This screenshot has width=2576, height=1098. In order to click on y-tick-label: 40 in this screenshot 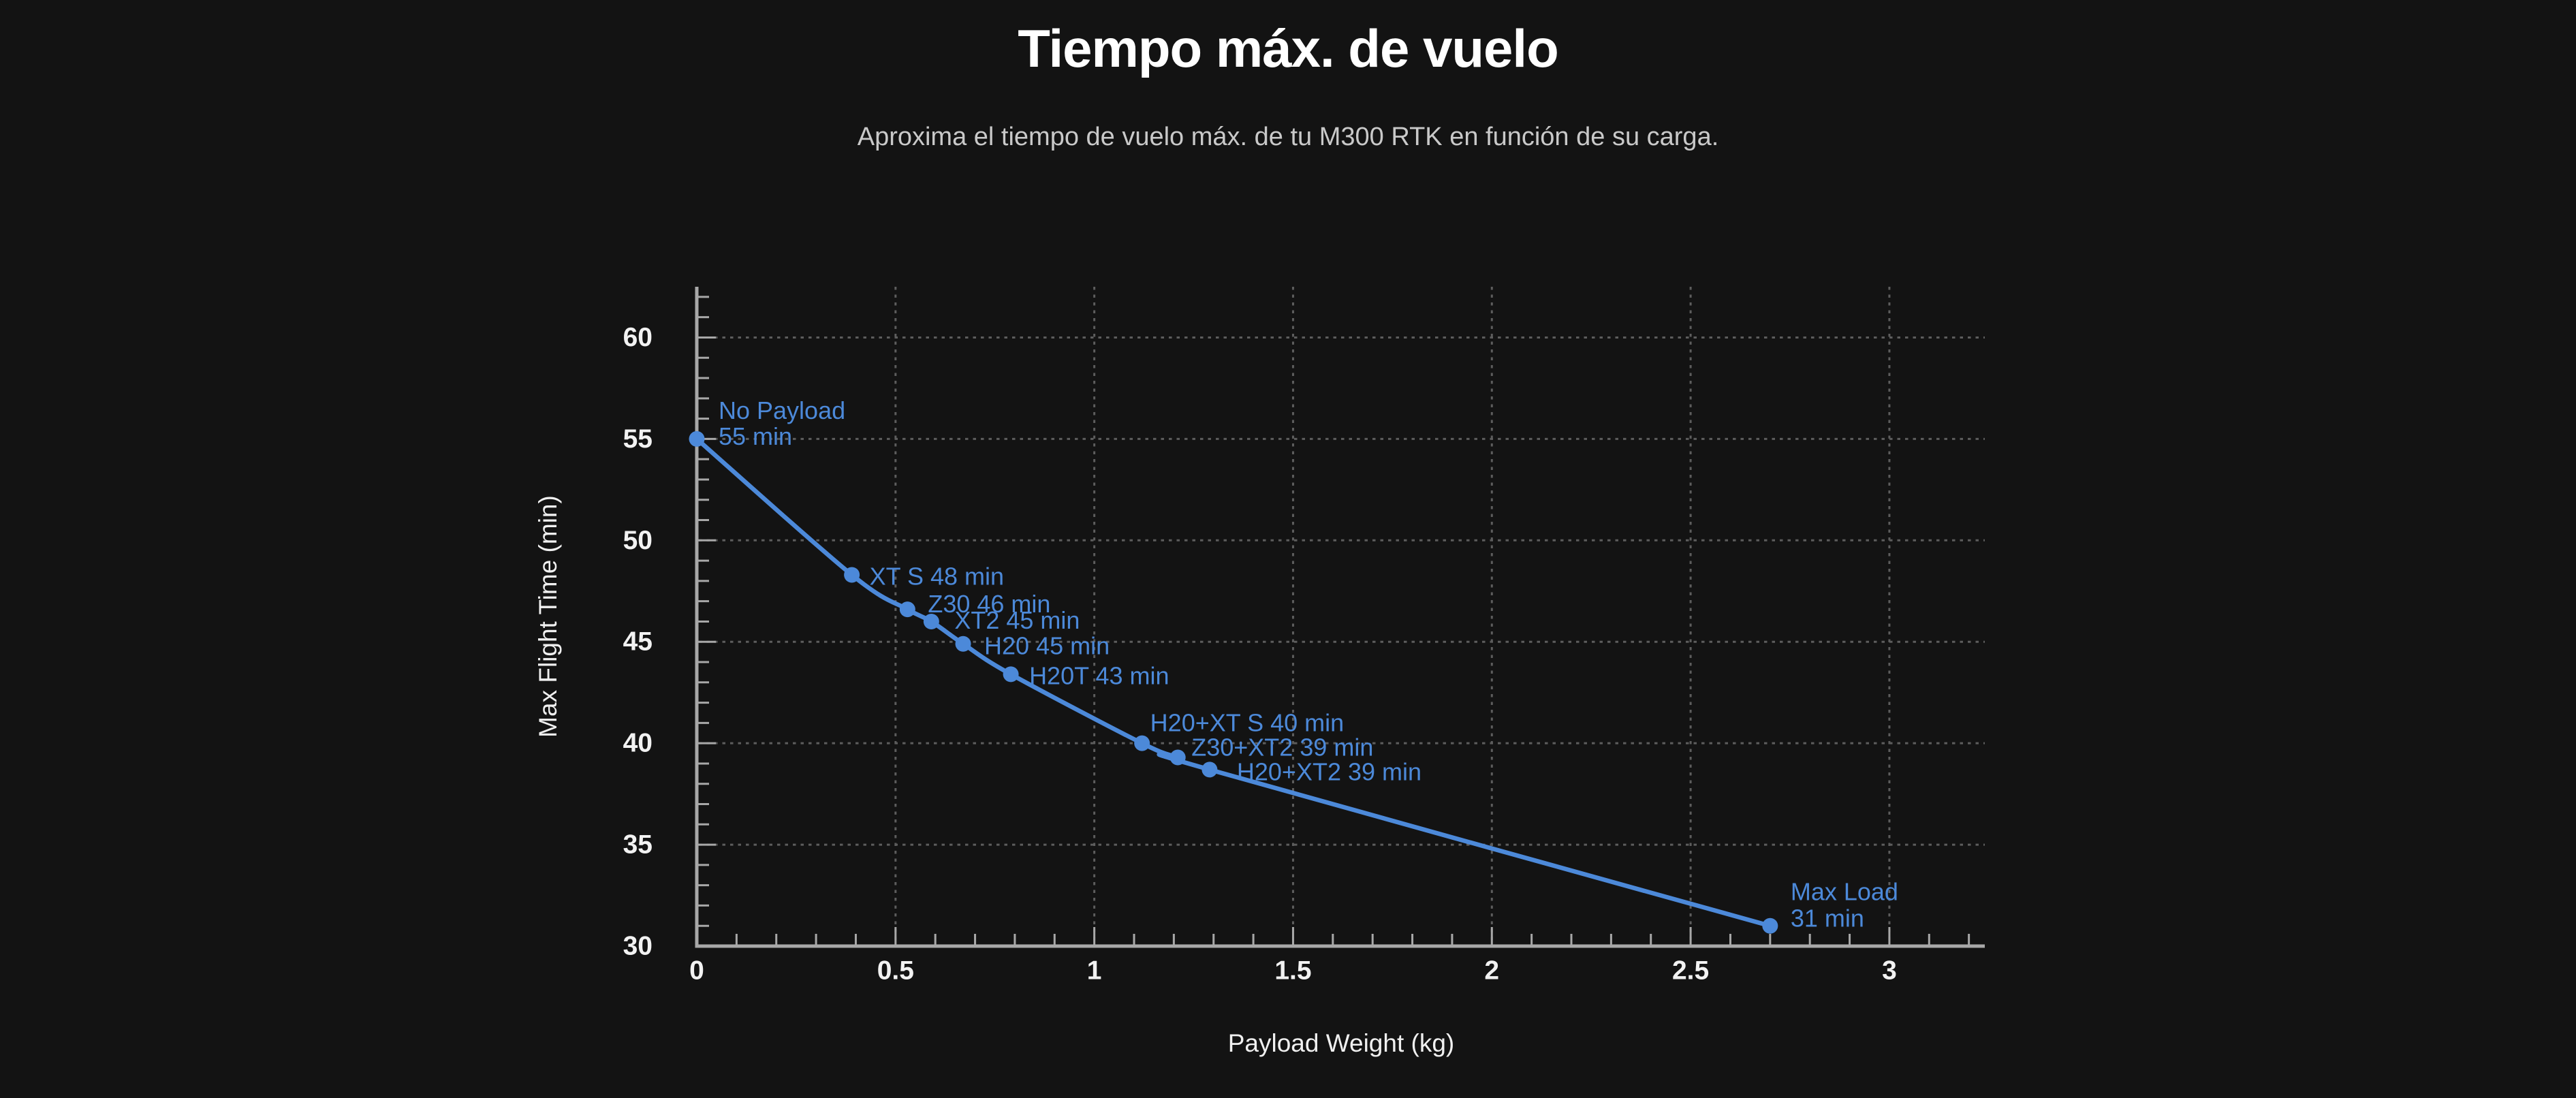, I will do `click(638, 743)`.